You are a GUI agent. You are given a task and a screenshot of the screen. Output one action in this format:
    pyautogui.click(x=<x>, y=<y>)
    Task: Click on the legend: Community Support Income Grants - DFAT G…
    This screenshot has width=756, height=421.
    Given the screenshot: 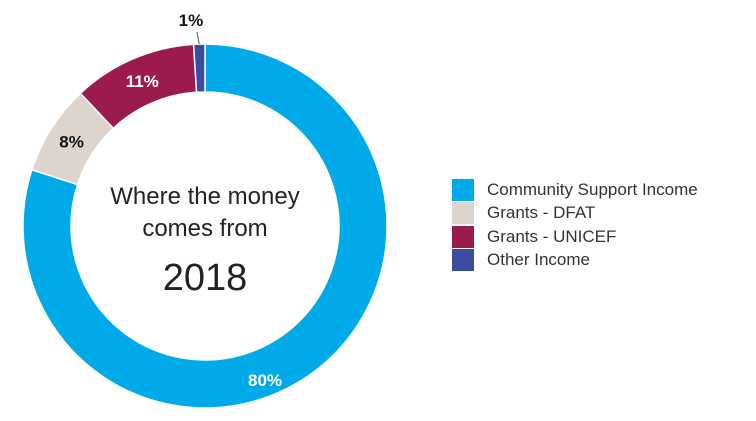 What is the action you would take?
    pyautogui.click(x=575, y=225)
    